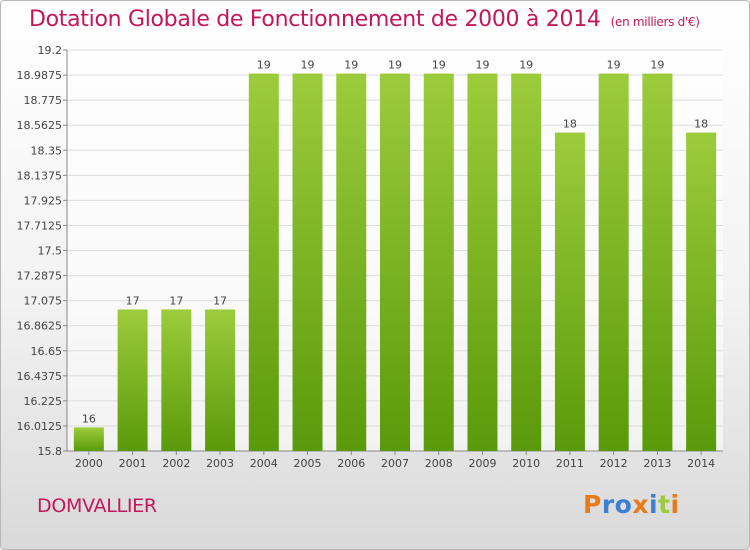  Describe the element at coordinates (89, 418) in the screenshot. I see `bar-value-label: 16` at that location.